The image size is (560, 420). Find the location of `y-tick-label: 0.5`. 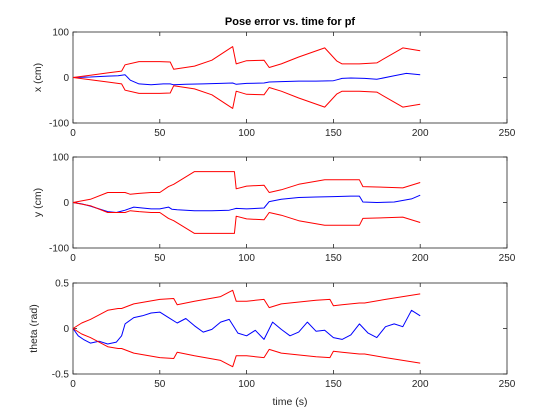

y-tick-label: 0.5 is located at coordinates (62, 284).